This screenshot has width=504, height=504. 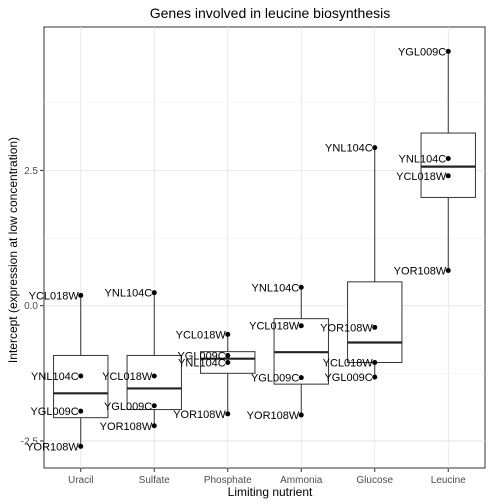 What do you see at coordinates (301, 480) in the screenshot?
I see `x-tick-label: Ammonia` at bounding box center [301, 480].